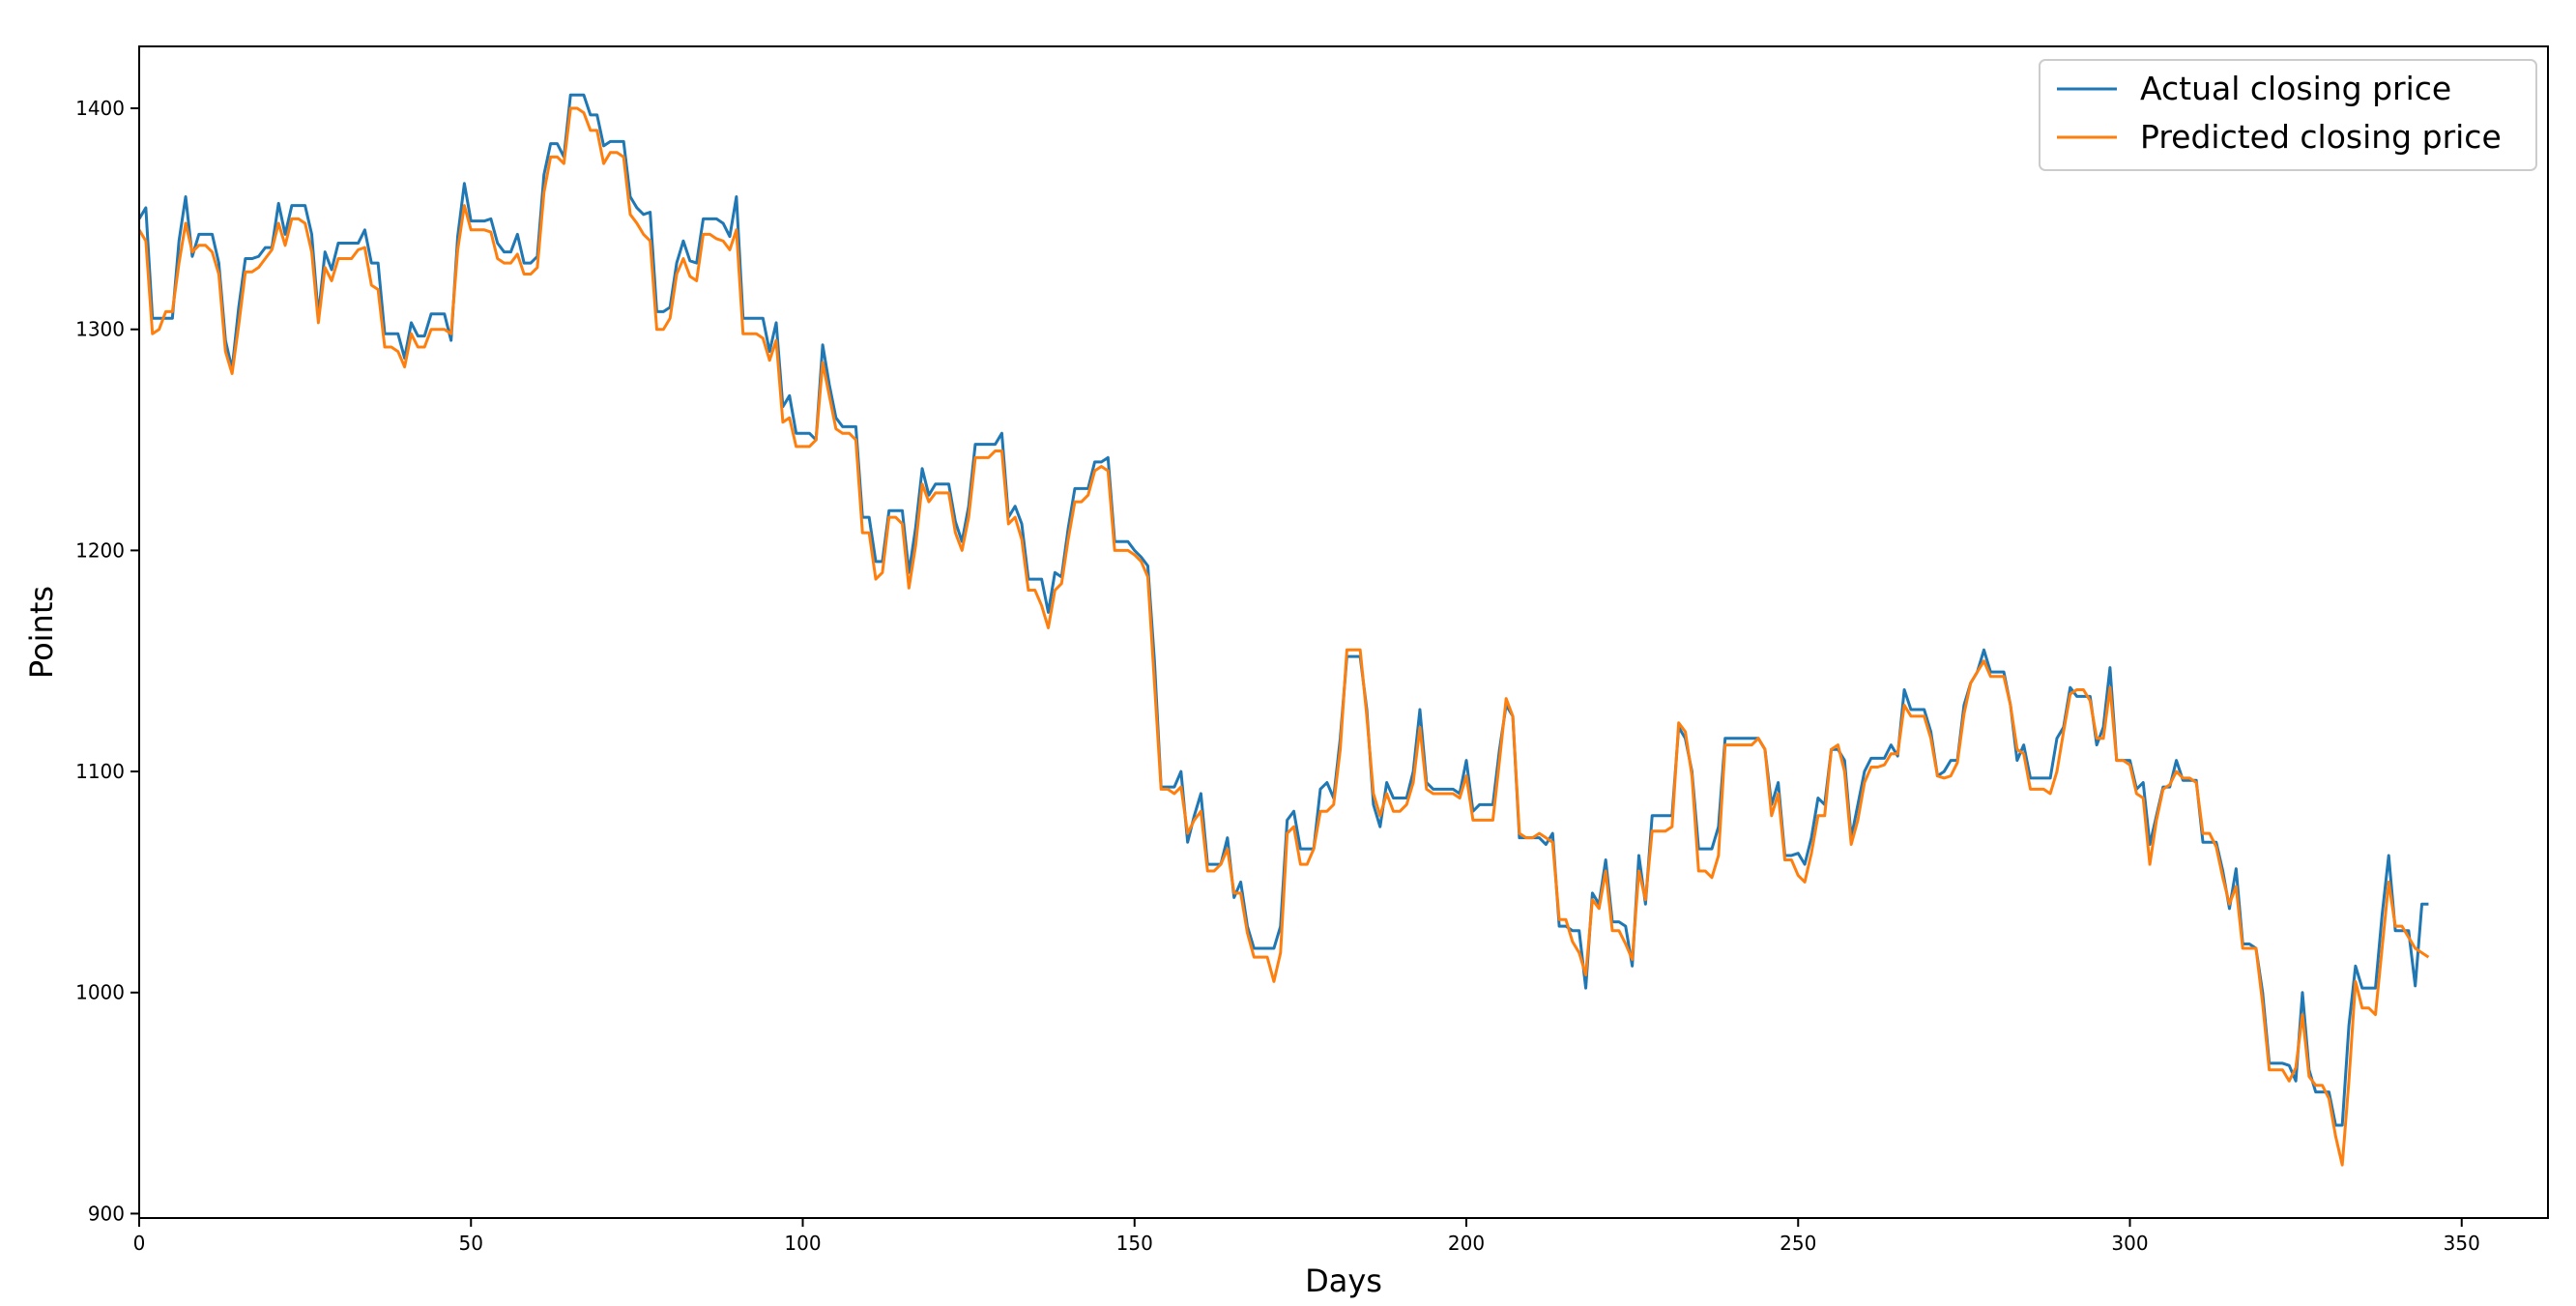 The height and width of the screenshot is (1306, 2576). Describe the element at coordinates (1467, 1243) in the screenshot. I see `x-tick-label: 200` at that location.